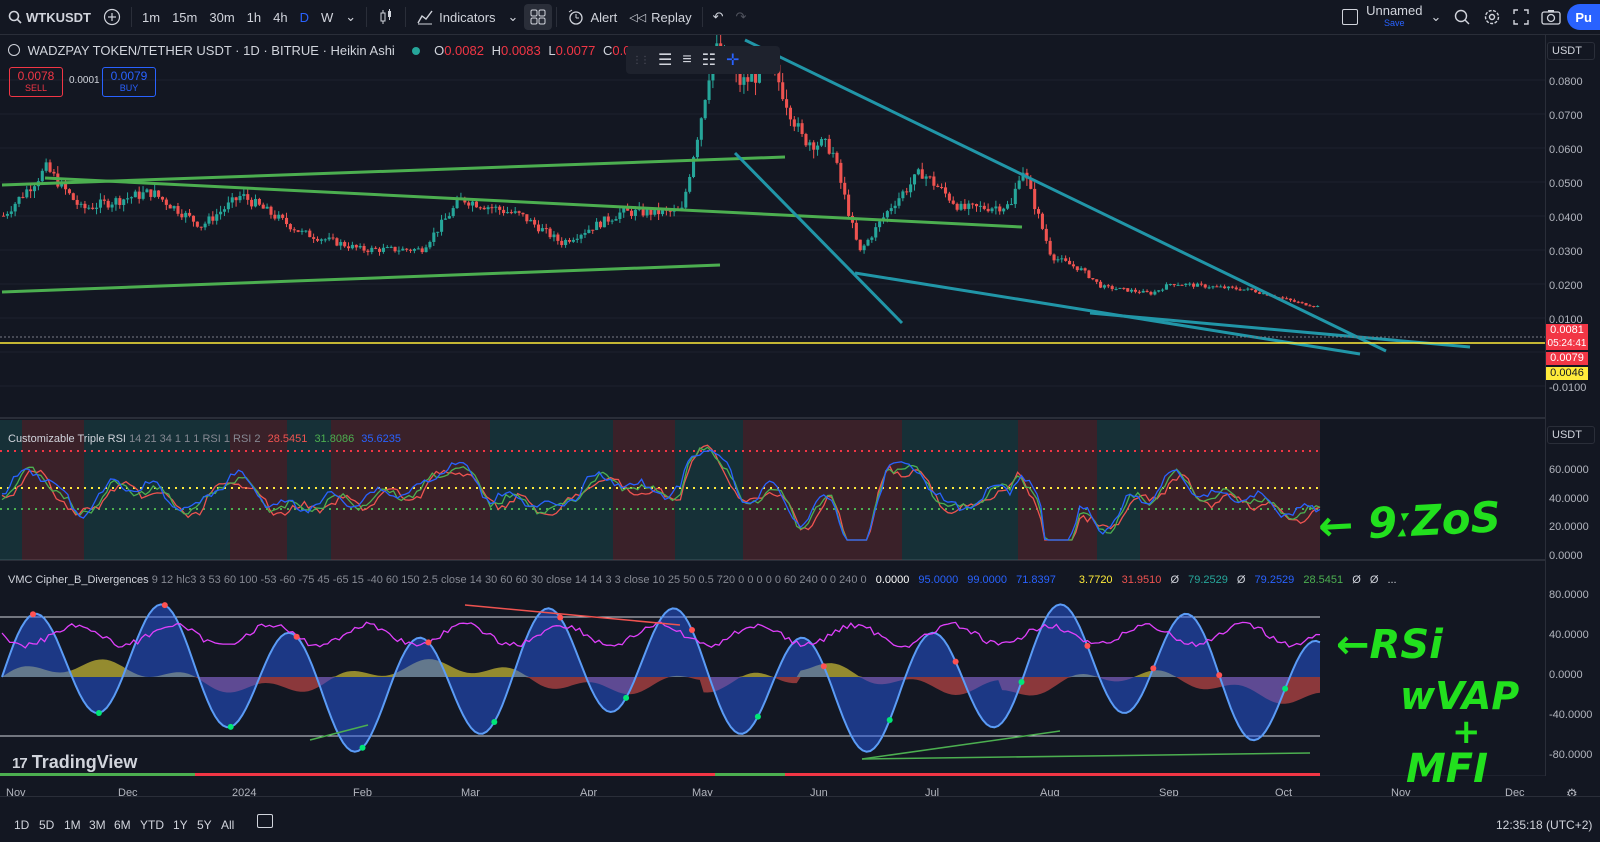  What do you see at coordinates (1462, 17) in the screenshot?
I see `quick-search-button` at bounding box center [1462, 17].